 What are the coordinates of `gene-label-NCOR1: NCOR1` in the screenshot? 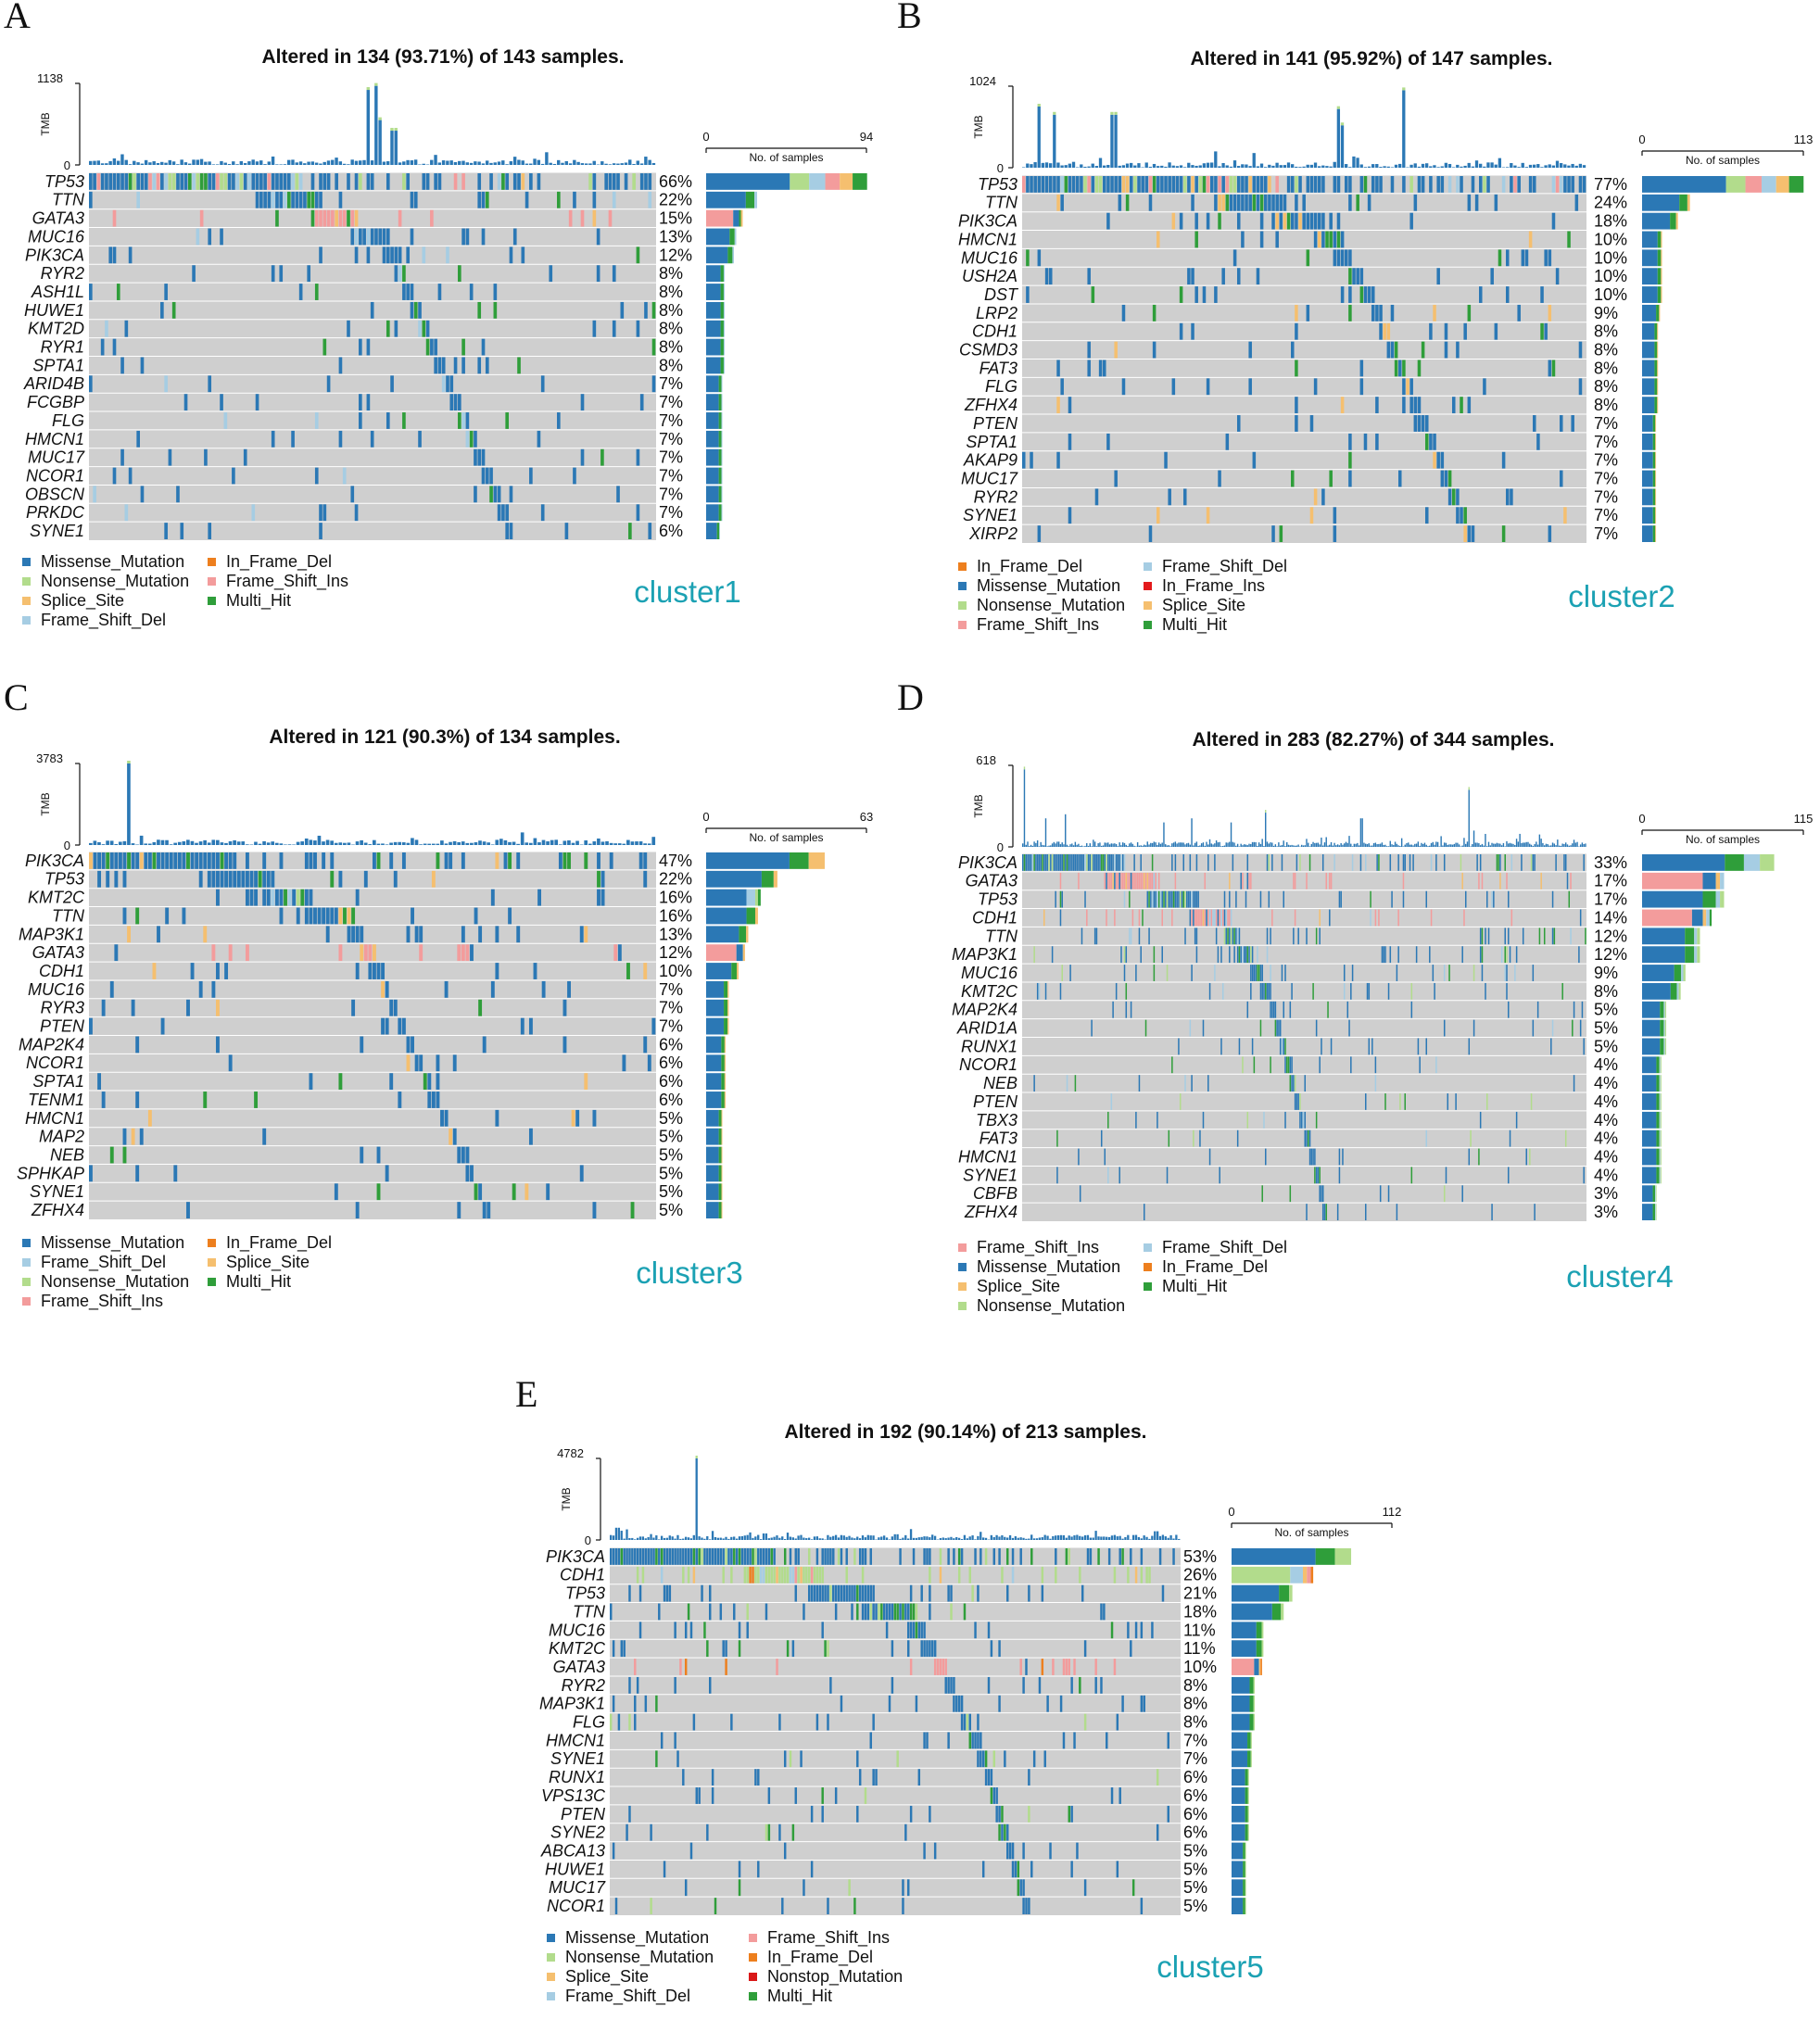 It's located at (576, 1906).